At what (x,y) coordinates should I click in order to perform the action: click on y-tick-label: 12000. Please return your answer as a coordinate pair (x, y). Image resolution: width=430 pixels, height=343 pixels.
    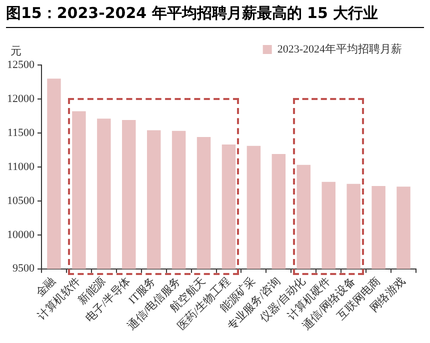
    Looking at the image, I should click on (21, 98).